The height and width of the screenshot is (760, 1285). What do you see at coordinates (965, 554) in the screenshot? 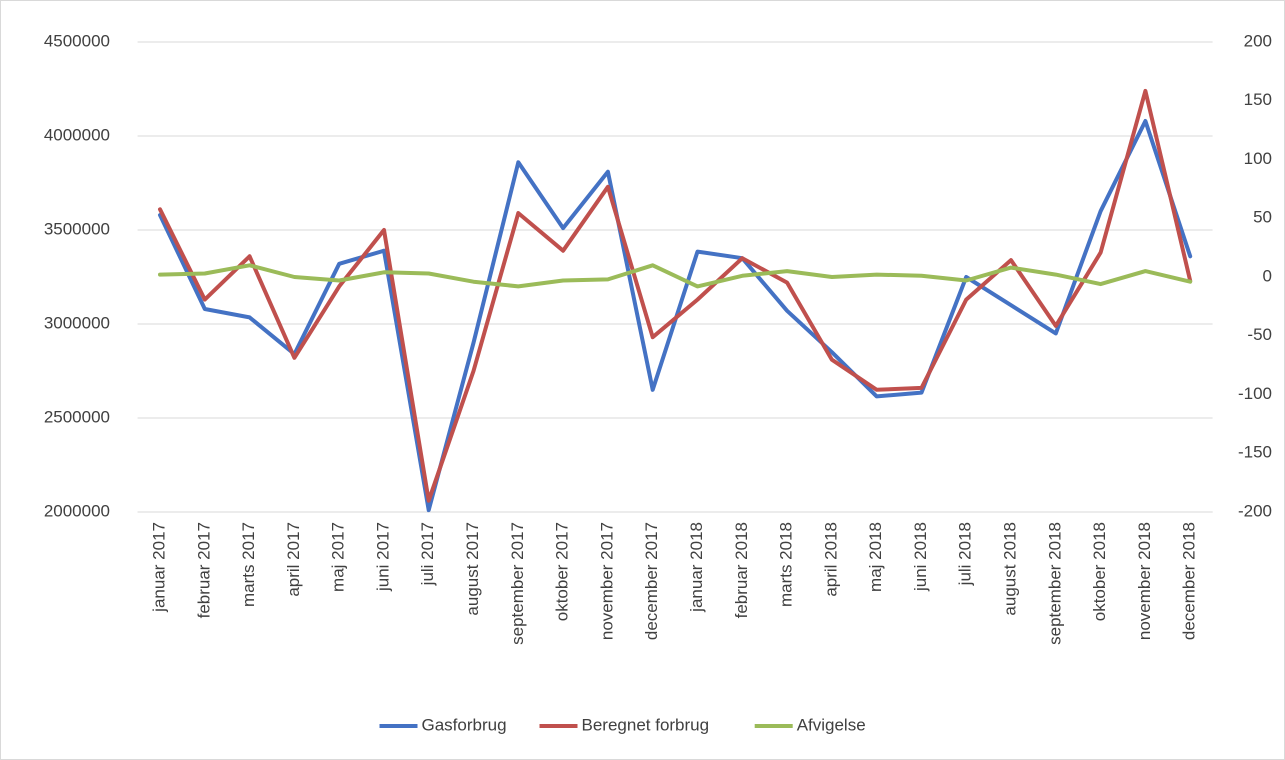
I see `x-tick-label: juli 2018` at bounding box center [965, 554].